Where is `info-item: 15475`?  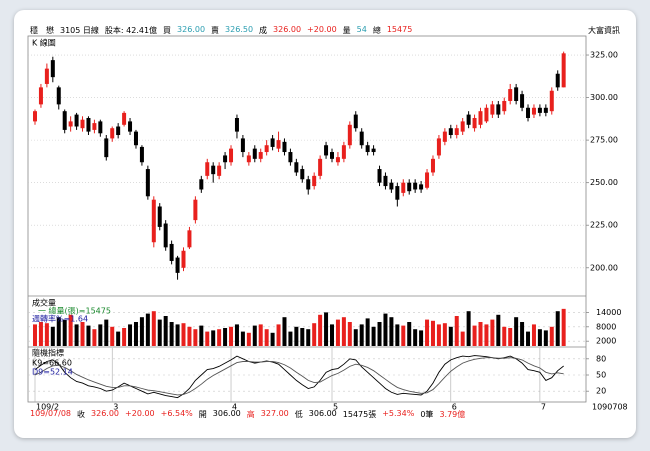 info-item: 15475 is located at coordinates (399, 29).